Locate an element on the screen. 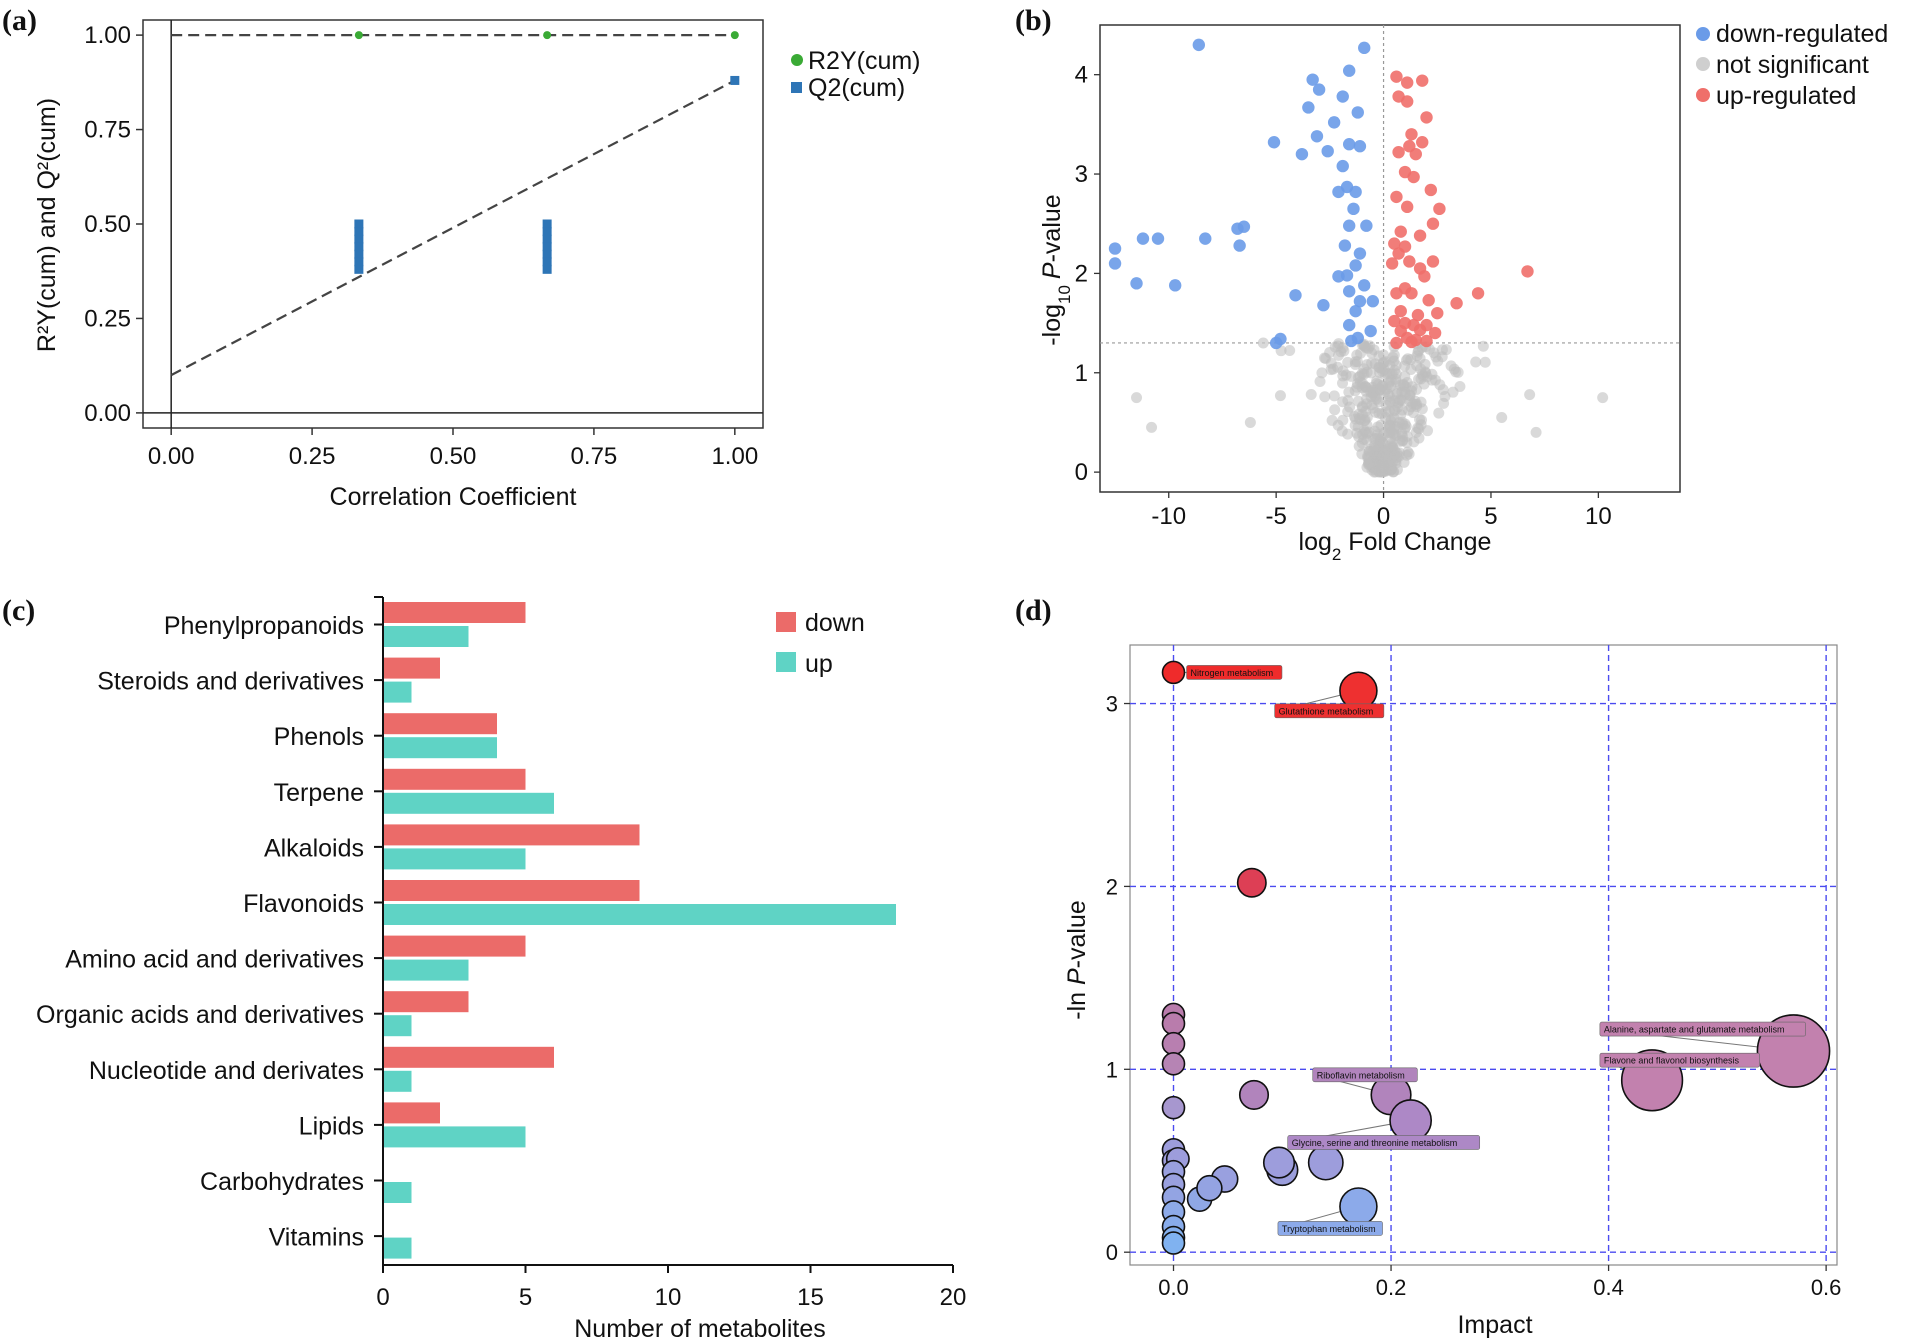 Image resolution: width=1905 pixels, height=1343 pixels. legend-marker-not-significant is located at coordinates (1703, 64).